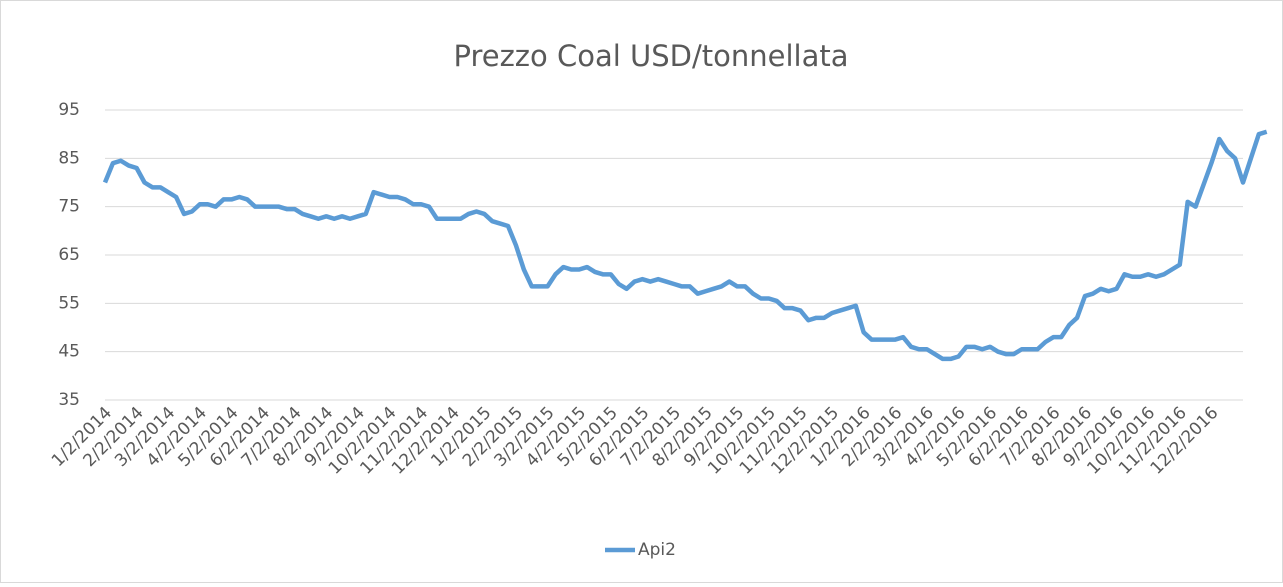  Describe the element at coordinates (69, 352) in the screenshot. I see `y-tick-label: 45` at that location.